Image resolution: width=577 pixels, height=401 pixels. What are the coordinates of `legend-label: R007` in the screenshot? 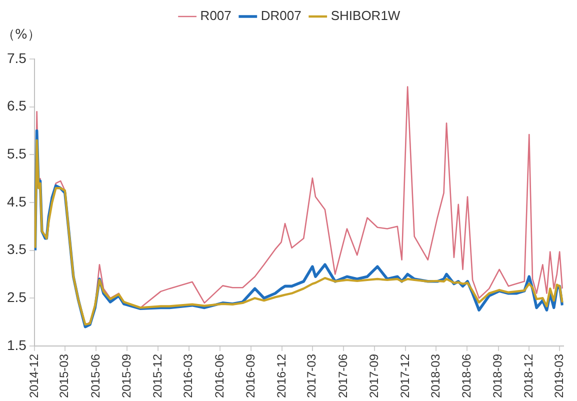 It's located at (216, 16).